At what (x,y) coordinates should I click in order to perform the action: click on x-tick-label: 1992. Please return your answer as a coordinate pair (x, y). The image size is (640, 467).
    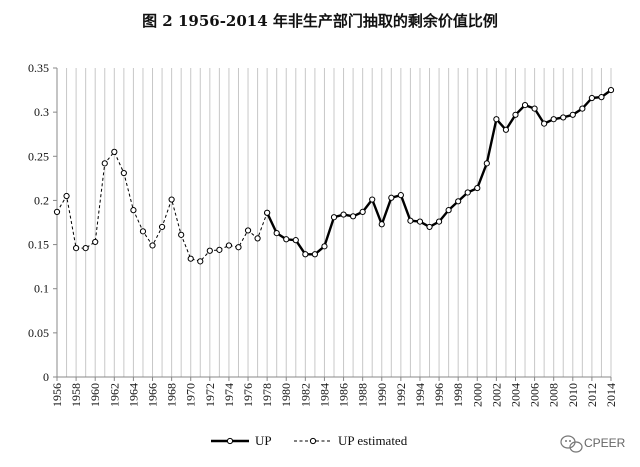
    Looking at the image, I should click on (401, 395).